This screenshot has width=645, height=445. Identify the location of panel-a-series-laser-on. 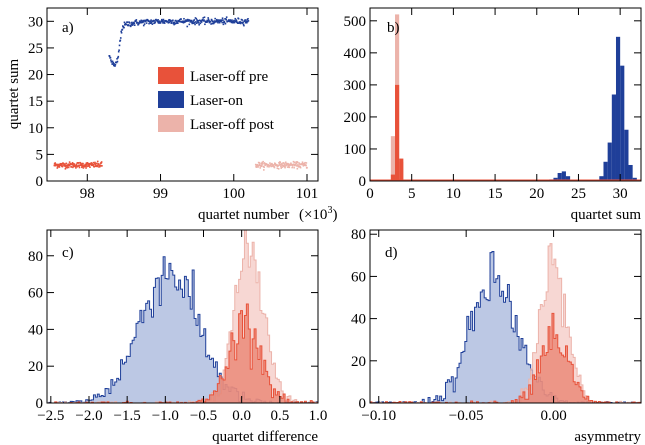
(179, 41).